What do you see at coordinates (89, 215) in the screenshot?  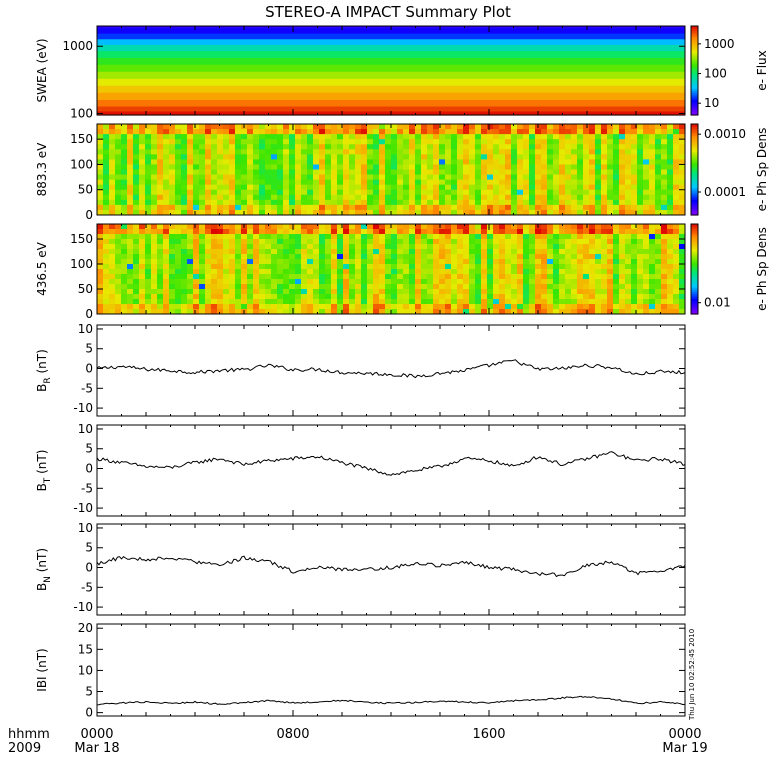 I see `y-tick-label: 0` at bounding box center [89, 215].